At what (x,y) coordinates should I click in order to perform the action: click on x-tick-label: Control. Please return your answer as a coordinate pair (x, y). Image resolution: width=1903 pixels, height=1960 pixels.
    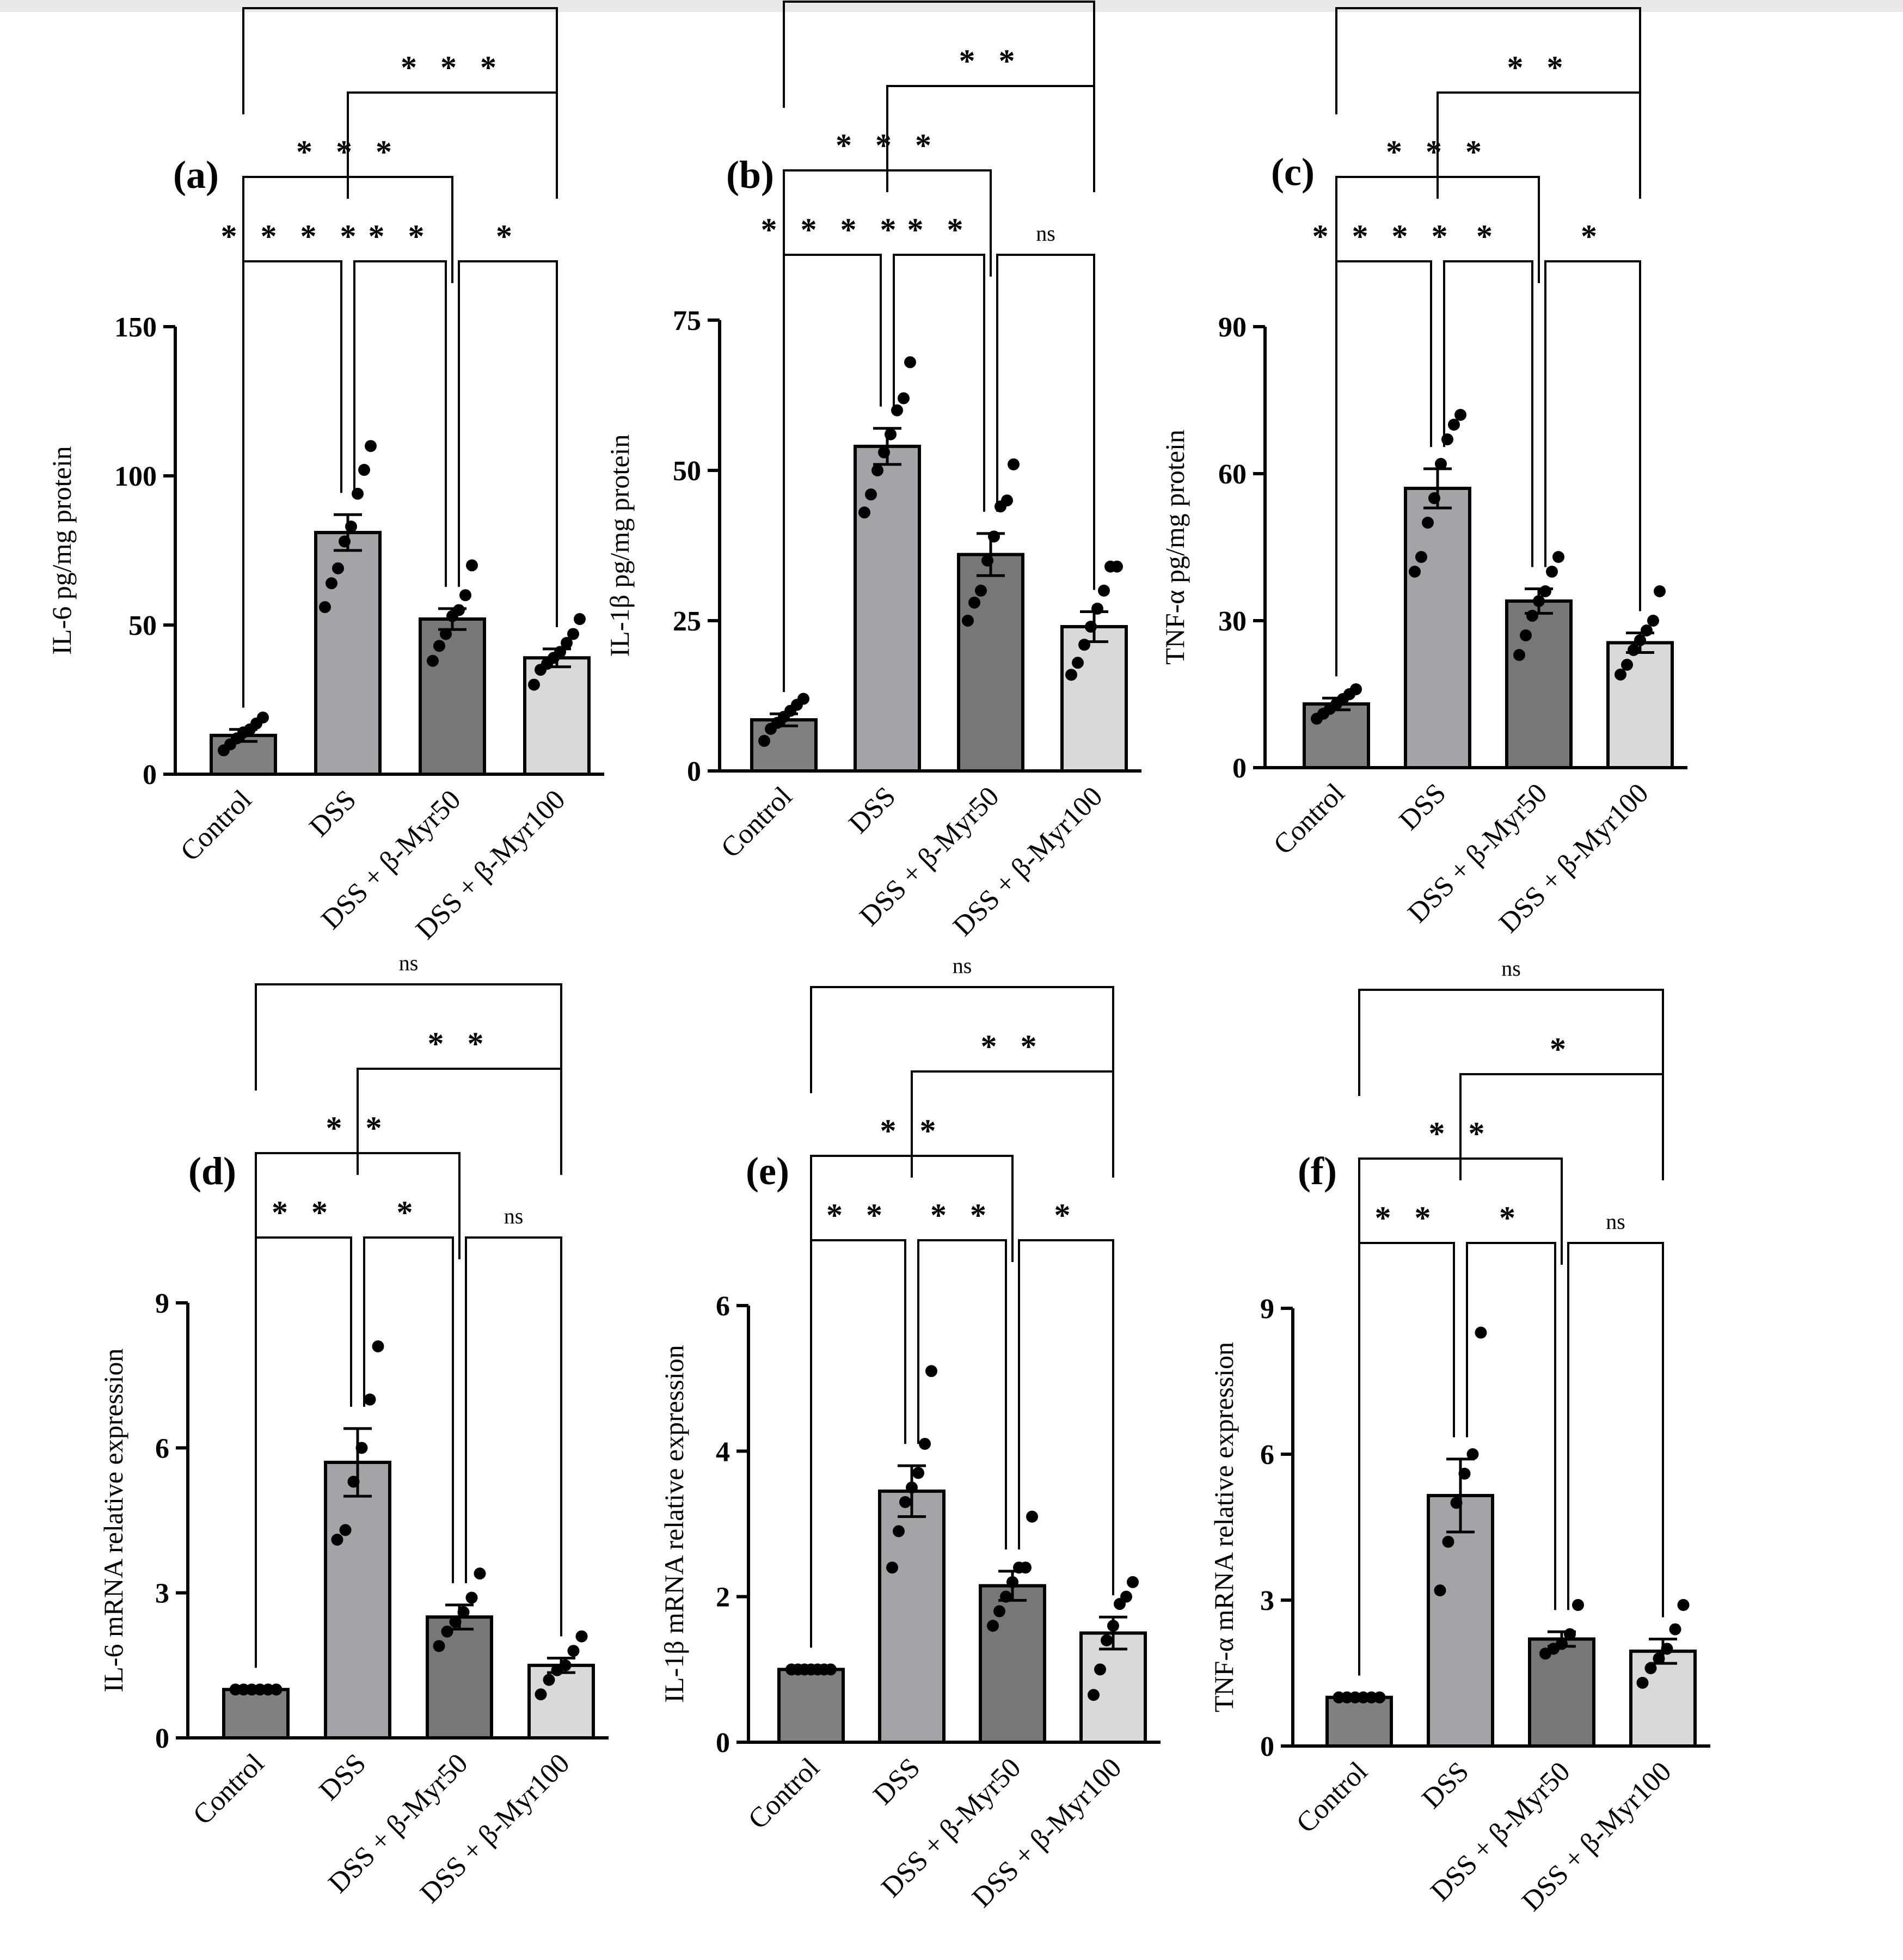
    Looking at the image, I should click on (216, 825).